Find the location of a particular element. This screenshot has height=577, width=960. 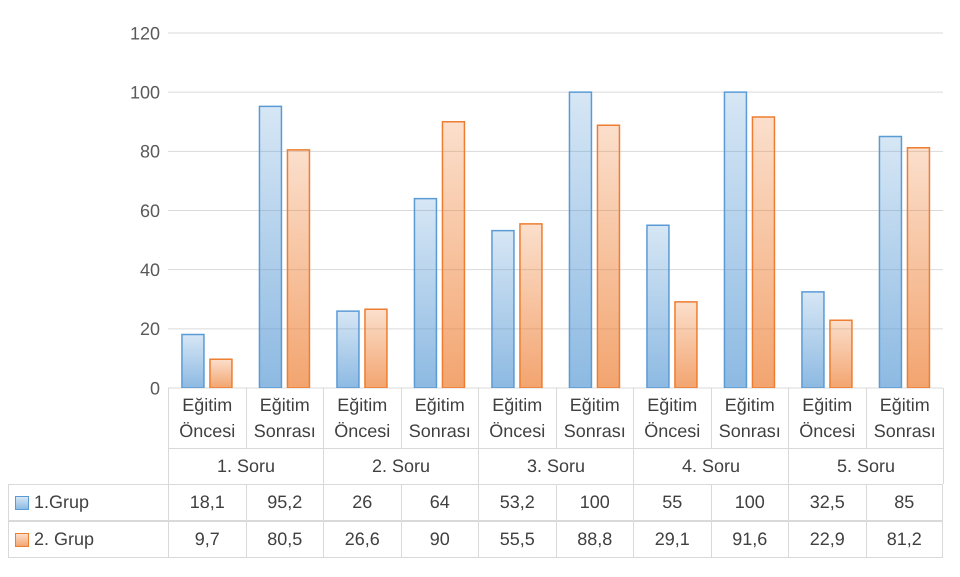

data-label: 29,1 is located at coordinates (671, 539).